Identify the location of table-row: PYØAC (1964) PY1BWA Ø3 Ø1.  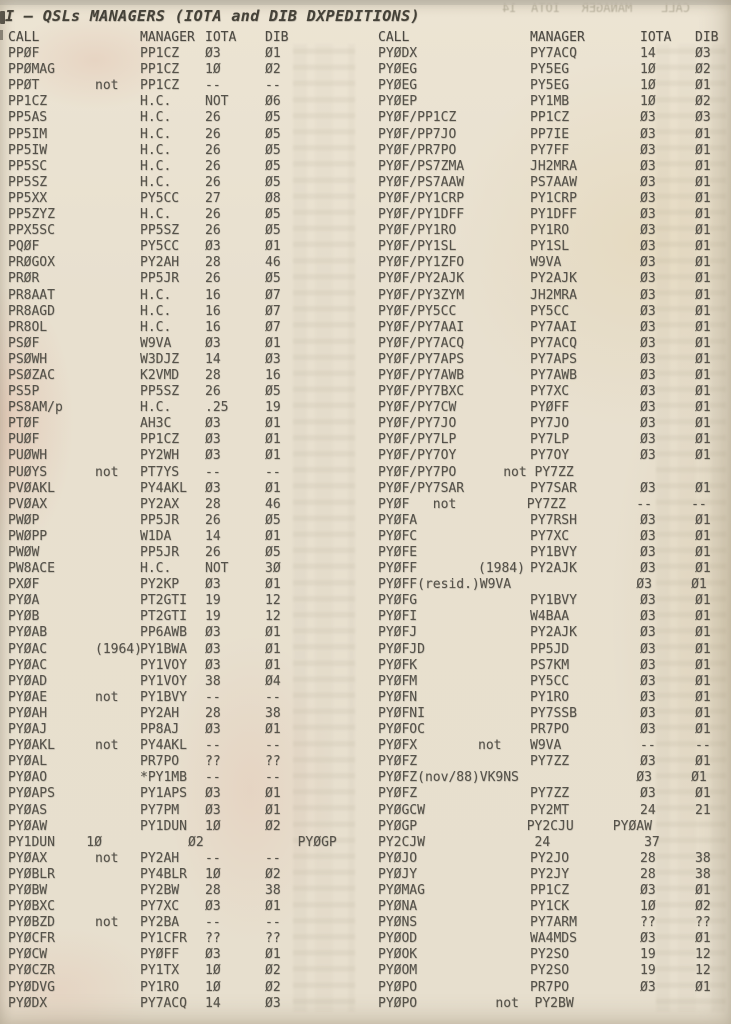
(183, 650).